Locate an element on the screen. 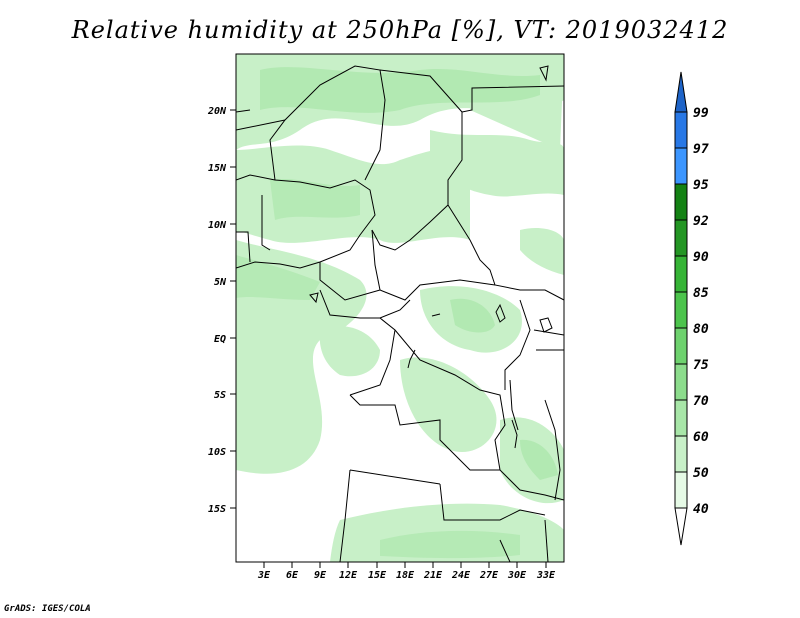 The width and height of the screenshot is (800, 618). grads-credit: GrADS: IGES/COLA is located at coordinates (47, 609).